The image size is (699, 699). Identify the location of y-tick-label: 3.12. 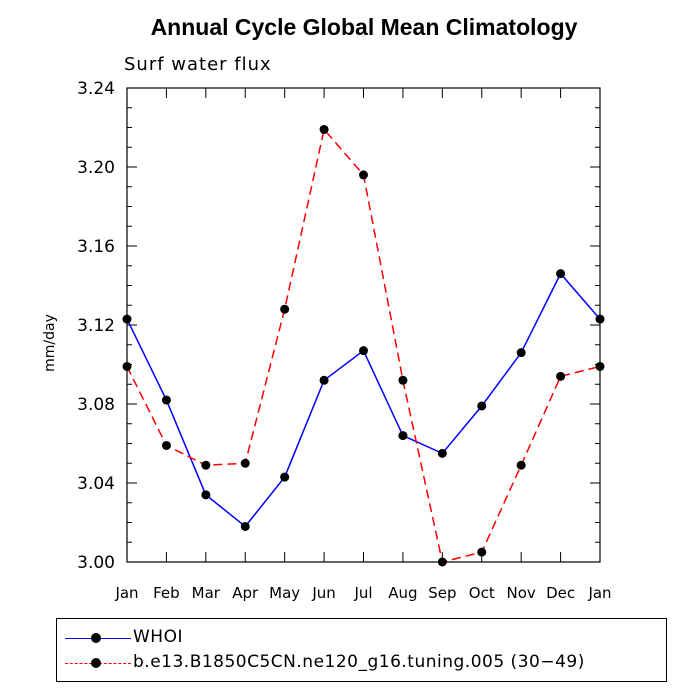
(96, 326).